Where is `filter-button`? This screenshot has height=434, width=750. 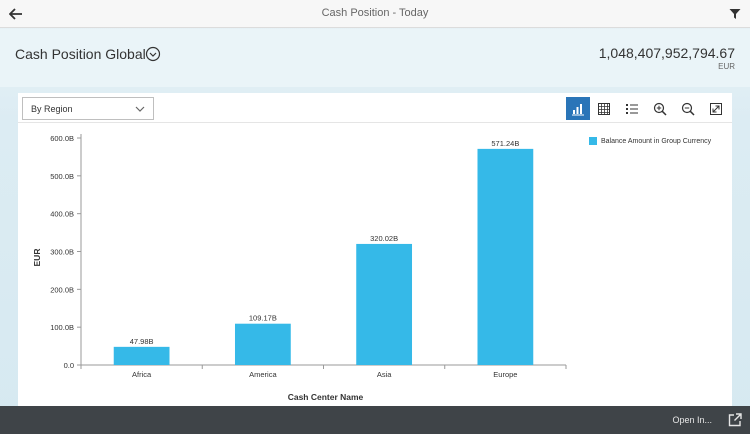 filter-button is located at coordinates (735, 14).